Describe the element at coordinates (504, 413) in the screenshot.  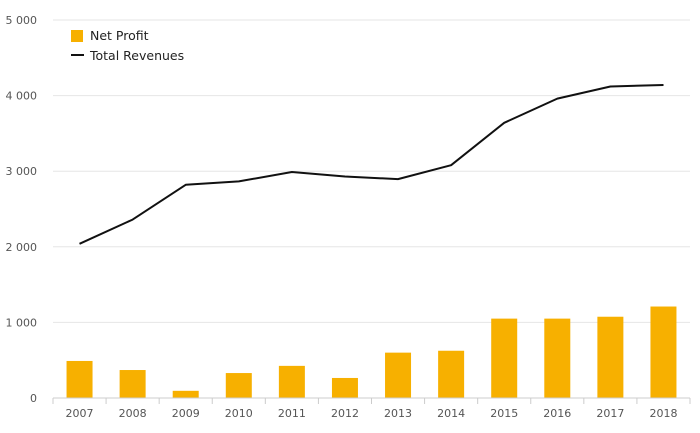
I see `x-tick-label: 2015` at that location.